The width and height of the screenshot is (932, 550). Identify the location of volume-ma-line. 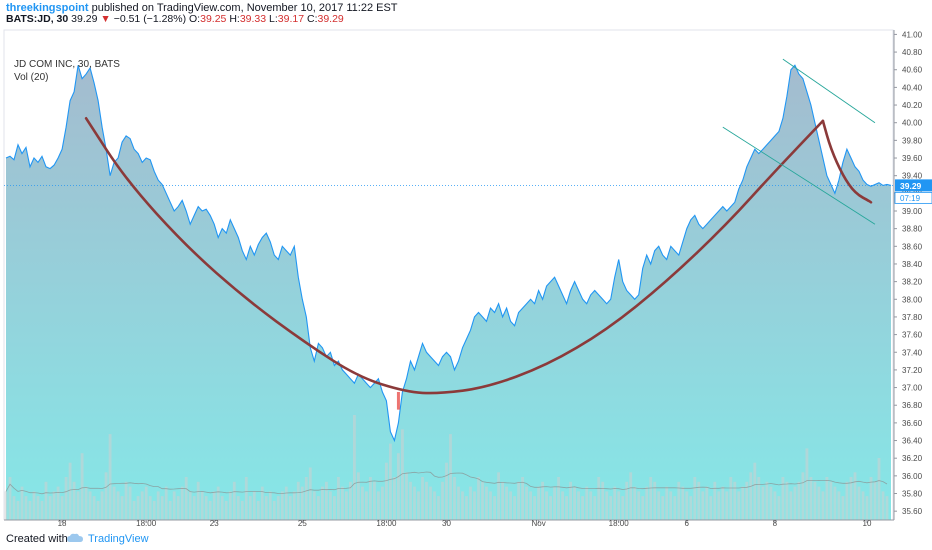
(446, 483).